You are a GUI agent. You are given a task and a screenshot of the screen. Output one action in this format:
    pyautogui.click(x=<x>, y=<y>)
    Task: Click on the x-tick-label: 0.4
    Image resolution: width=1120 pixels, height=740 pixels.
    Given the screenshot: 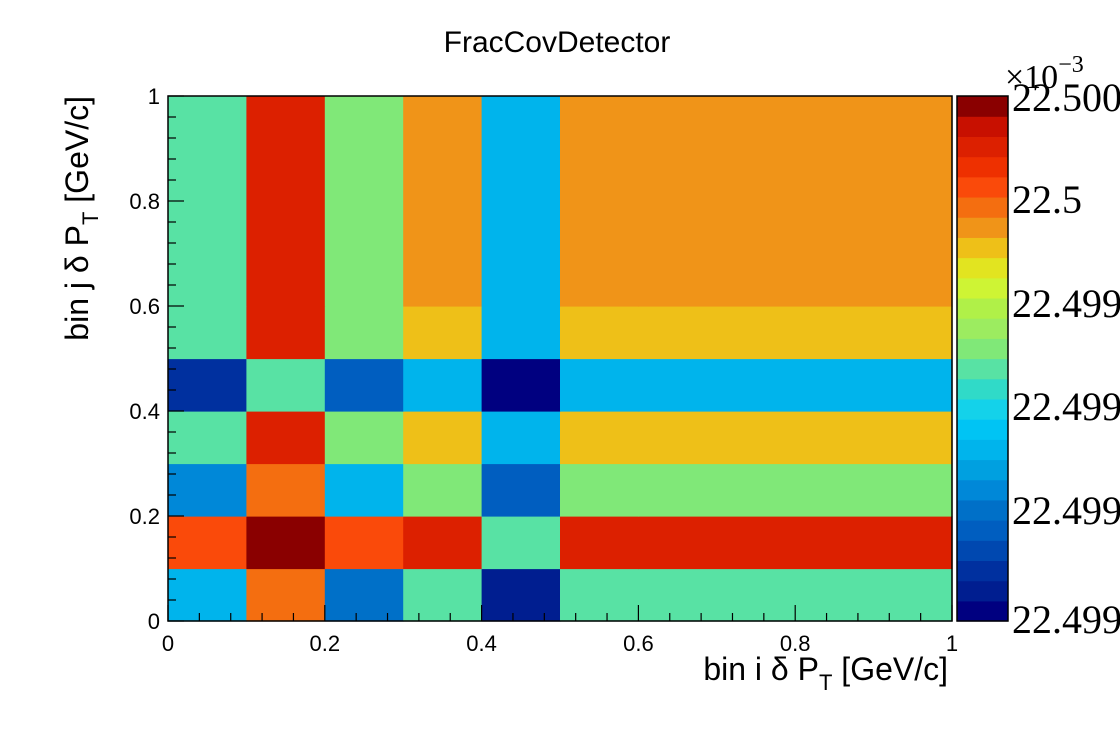 What is the action you would take?
    pyautogui.click(x=481, y=643)
    